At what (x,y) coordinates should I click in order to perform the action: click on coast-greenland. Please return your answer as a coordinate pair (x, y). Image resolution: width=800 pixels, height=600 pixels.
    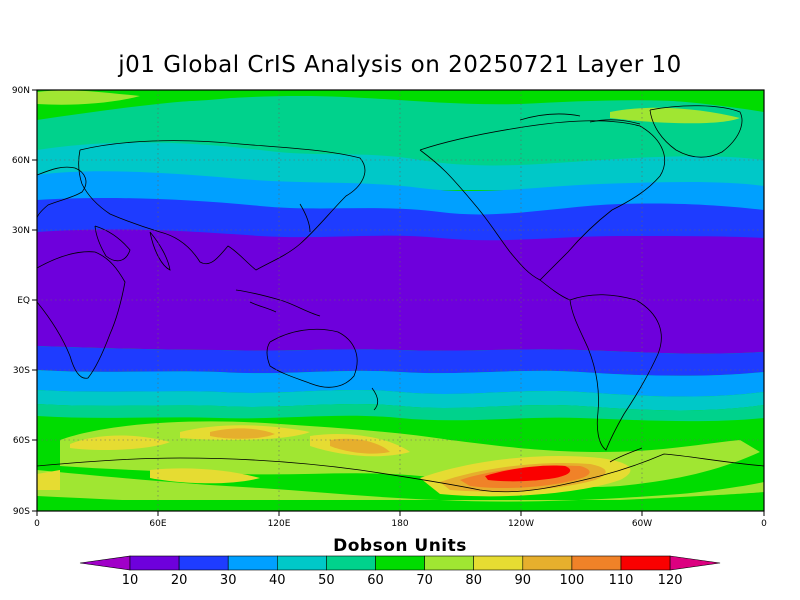
    Looking at the image, I should click on (696, 131).